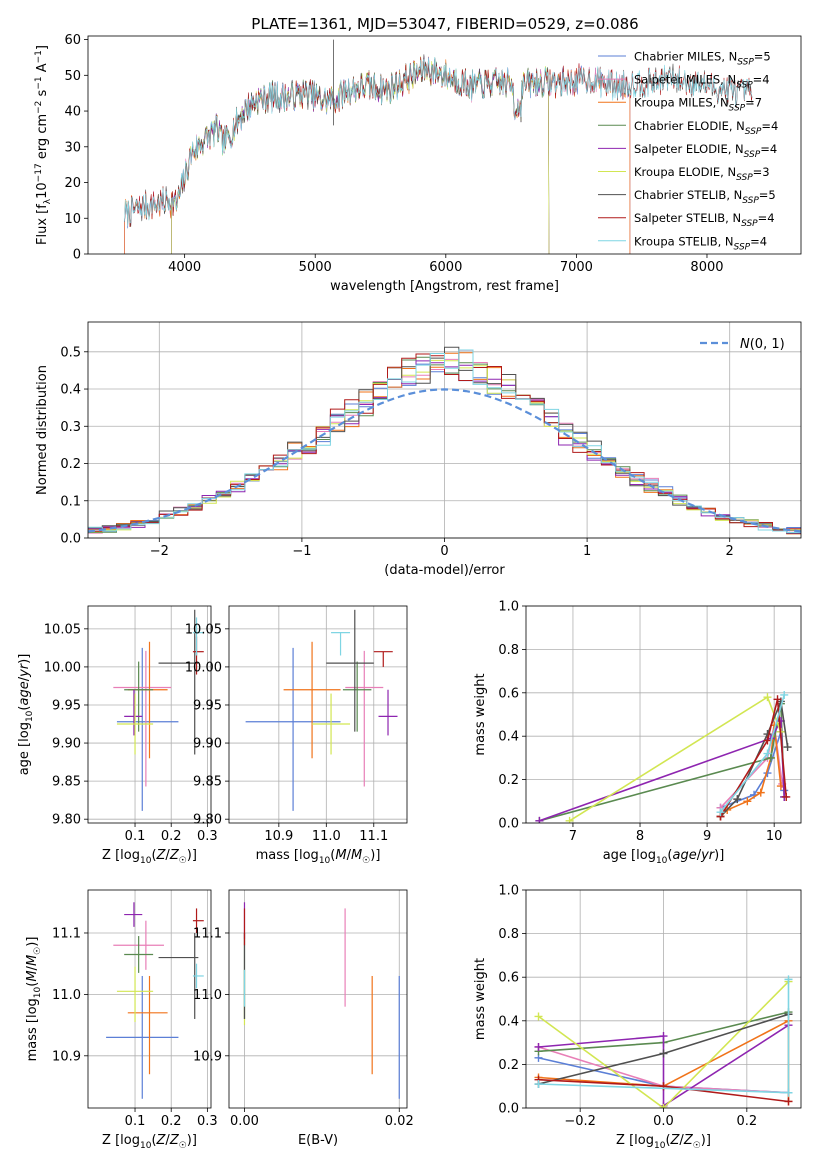 Image resolution: width=819 pixels, height=1170 pixels. I want to click on y-tick-label: 20, so click(72, 183).